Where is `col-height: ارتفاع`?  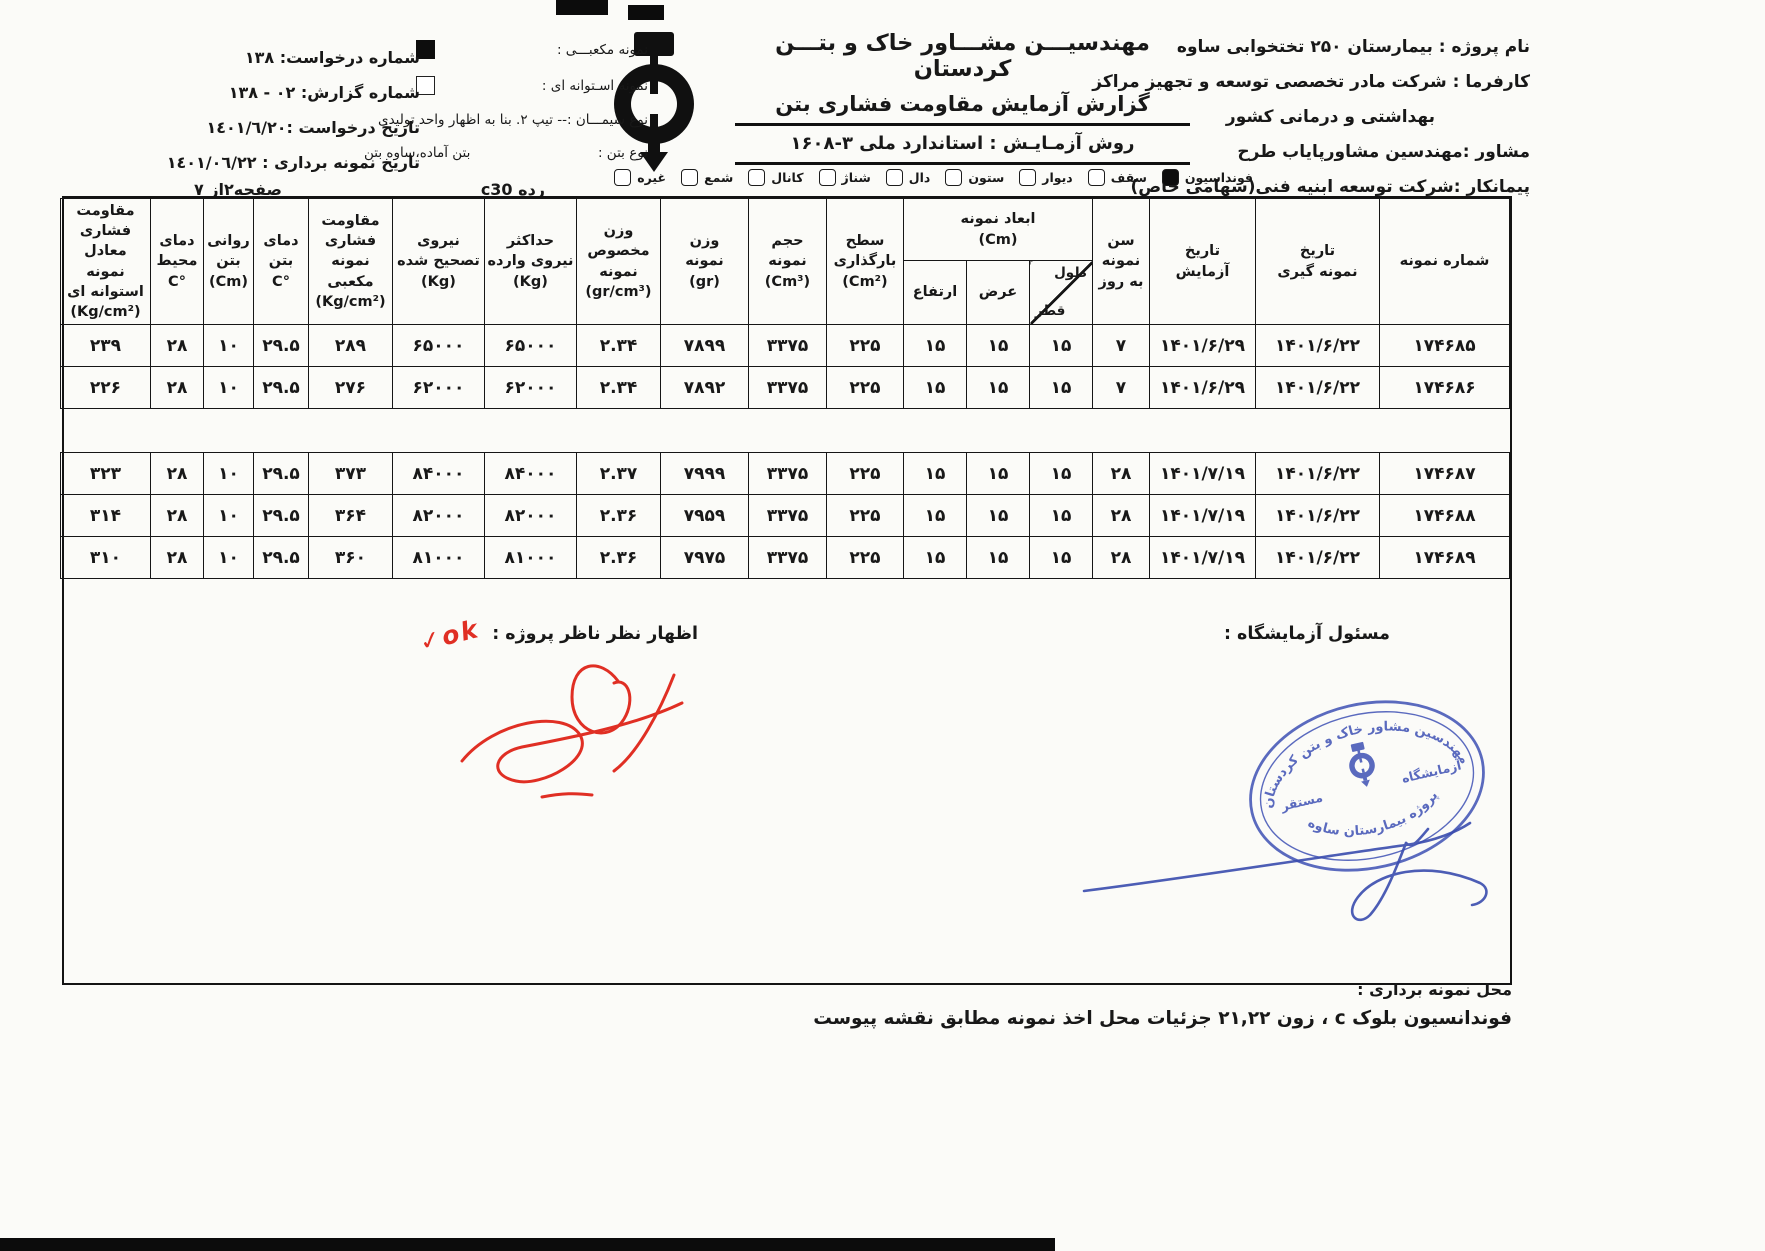
col-height: ارتفاع is located at coordinates (935, 292).